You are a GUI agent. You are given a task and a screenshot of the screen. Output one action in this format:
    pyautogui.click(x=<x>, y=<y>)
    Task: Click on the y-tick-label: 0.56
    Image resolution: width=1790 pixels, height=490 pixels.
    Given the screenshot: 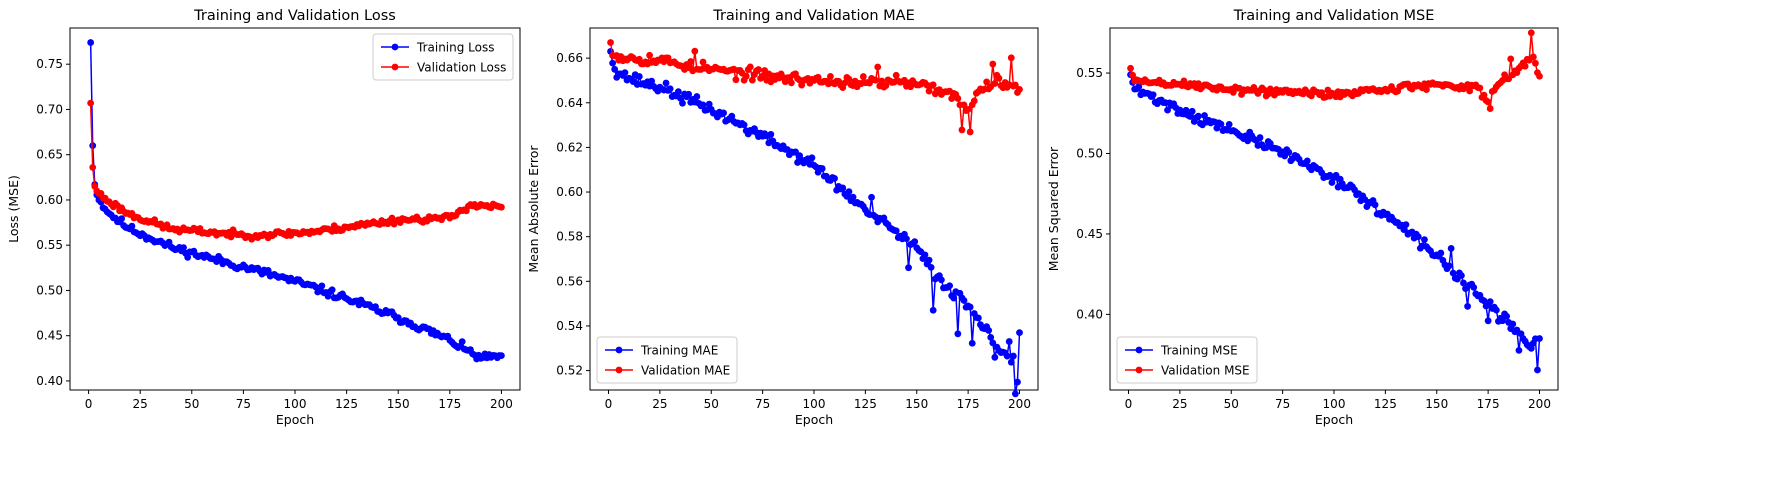 What is the action you would take?
    pyautogui.click(x=569, y=281)
    